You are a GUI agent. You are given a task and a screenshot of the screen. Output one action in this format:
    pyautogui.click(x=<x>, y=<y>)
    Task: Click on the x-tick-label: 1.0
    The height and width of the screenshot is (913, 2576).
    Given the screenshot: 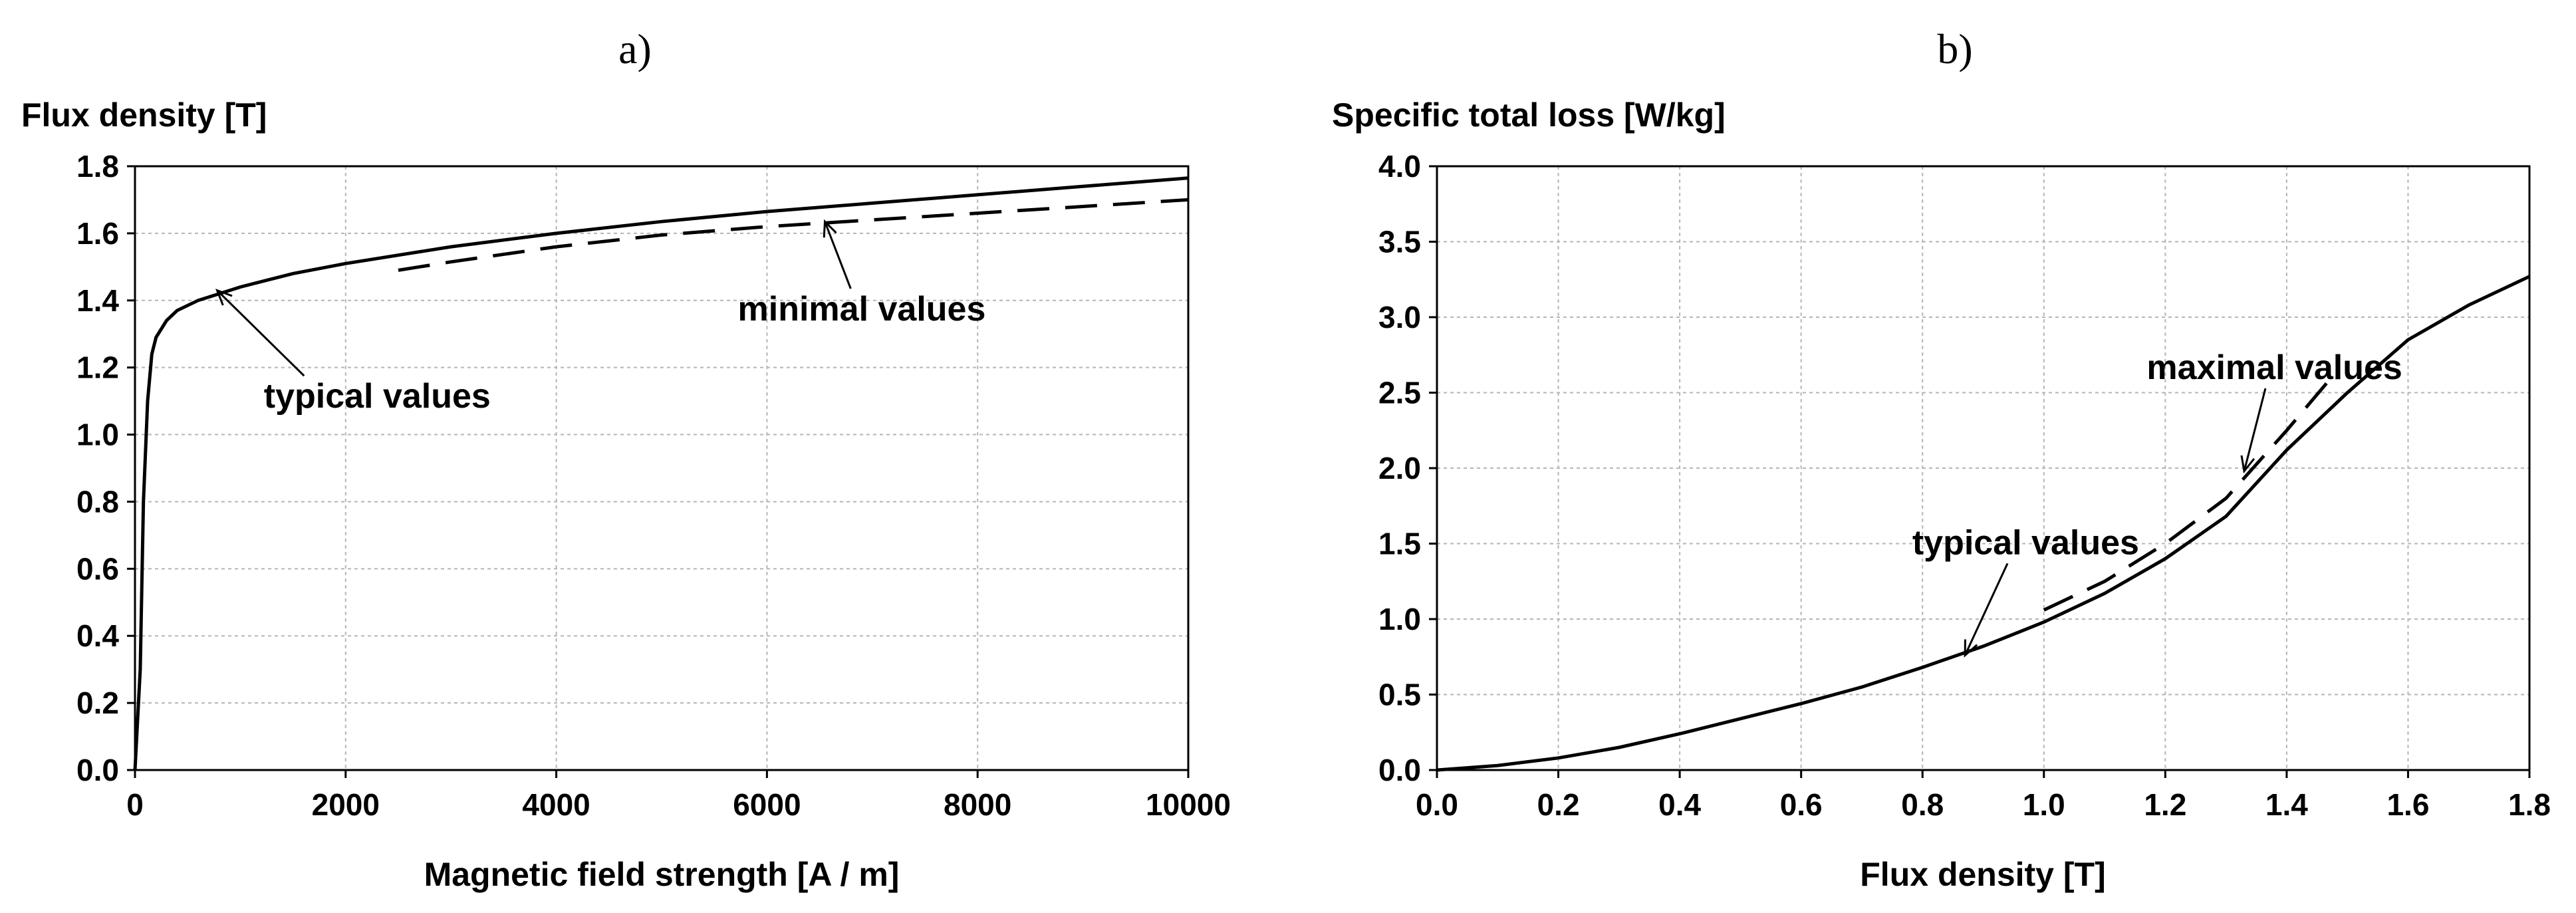 What is the action you would take?
    pyautogui.click(x=2044, y=804)
    